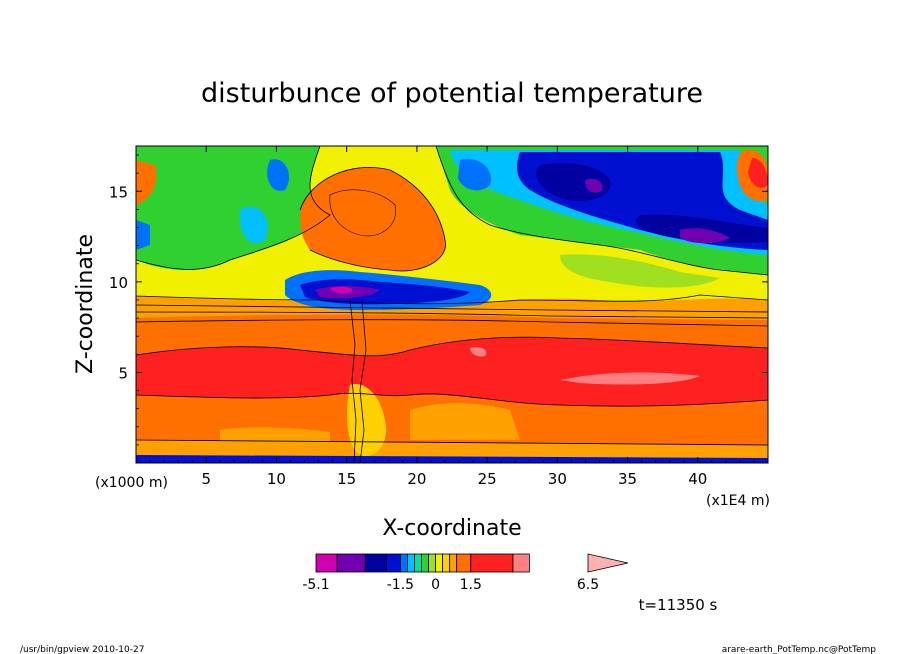 This screenshot has height=654, width=904. Describe the element at coordinates (276, 479) in the screenshot. I see `x-tick-label: 10` at that location.